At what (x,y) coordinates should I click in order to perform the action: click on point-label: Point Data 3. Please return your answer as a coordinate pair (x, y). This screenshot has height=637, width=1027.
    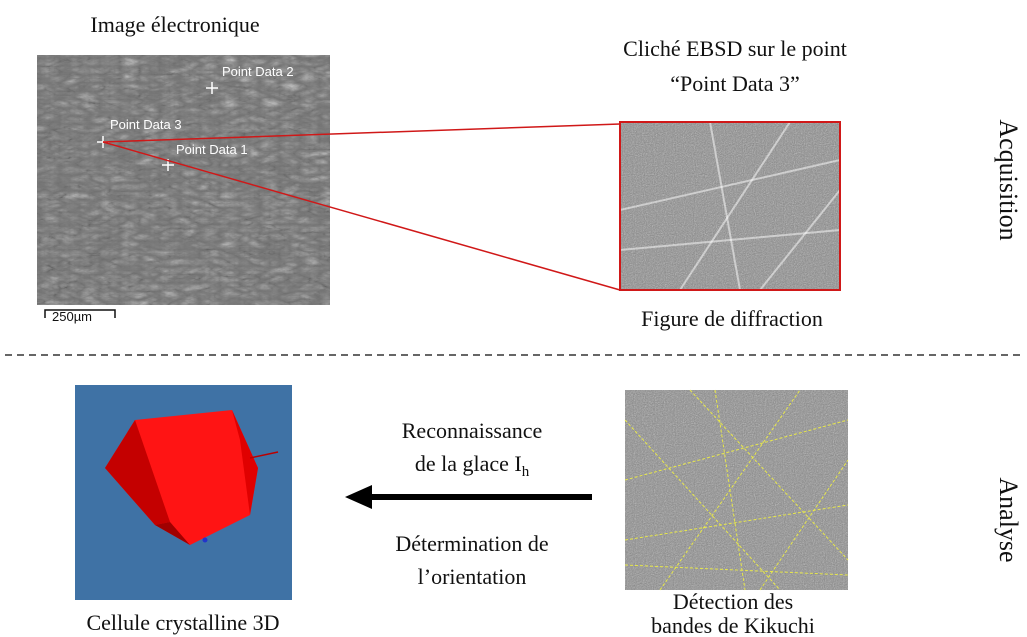
    Looking at the image, I should click on (146, 124).